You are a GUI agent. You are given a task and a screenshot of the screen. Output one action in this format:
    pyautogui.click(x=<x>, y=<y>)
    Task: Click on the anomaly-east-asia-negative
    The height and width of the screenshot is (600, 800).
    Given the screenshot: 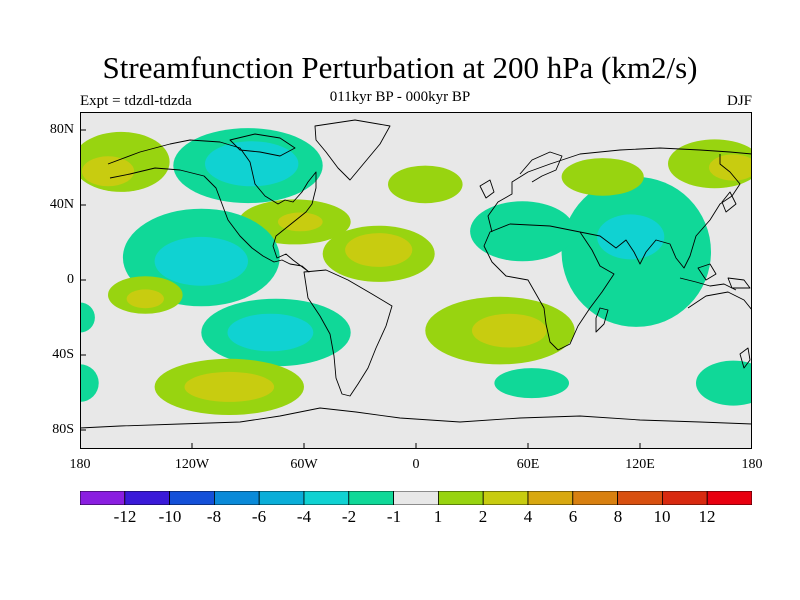 What is the action you would take?
    pyautogui.click(x=631, y=237)
    